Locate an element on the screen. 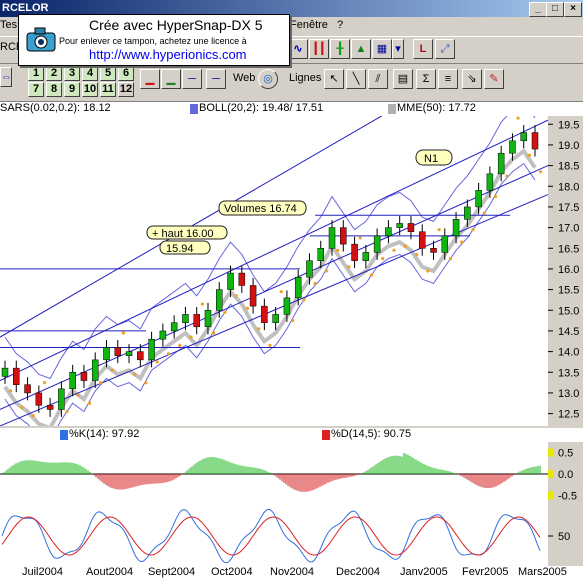 The image size is (583, 578). stochastic-chart: 50 is located at coordinates (291, 536).